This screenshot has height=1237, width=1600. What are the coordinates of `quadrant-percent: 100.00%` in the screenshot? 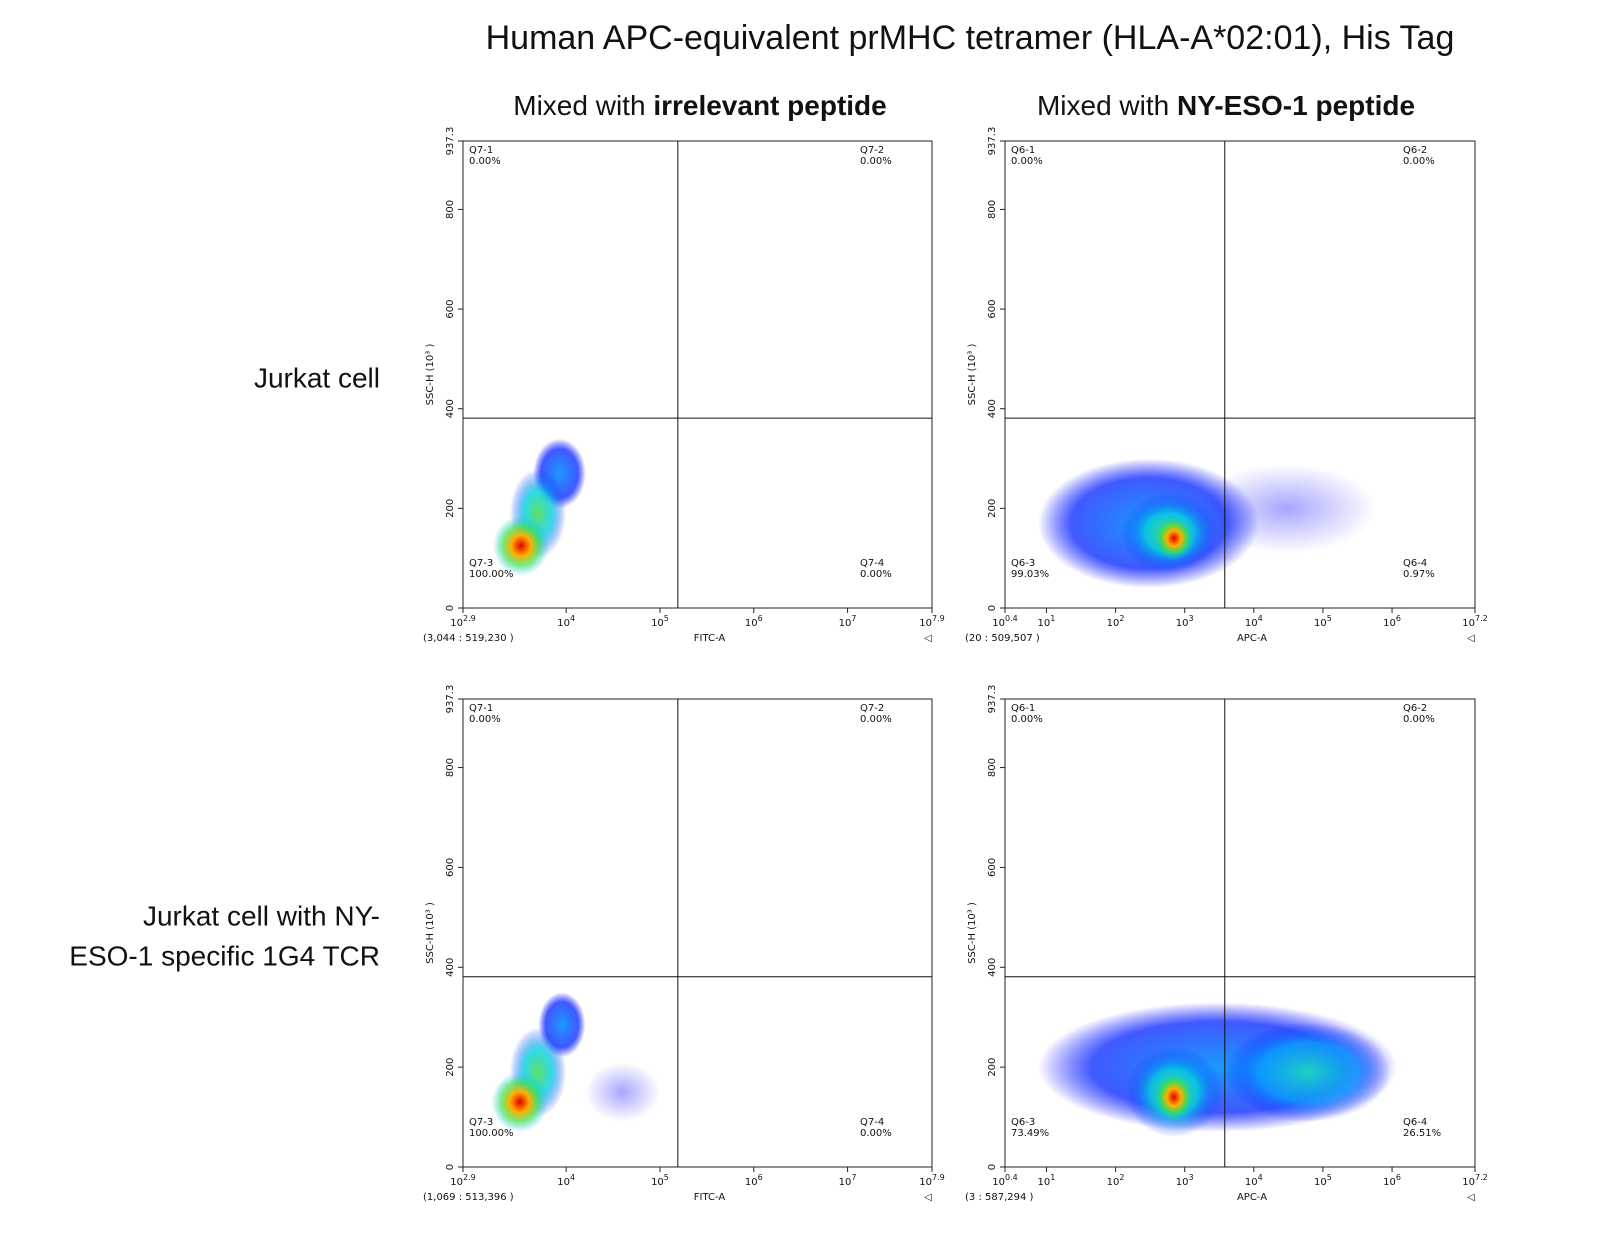 It's located at (491, 574).